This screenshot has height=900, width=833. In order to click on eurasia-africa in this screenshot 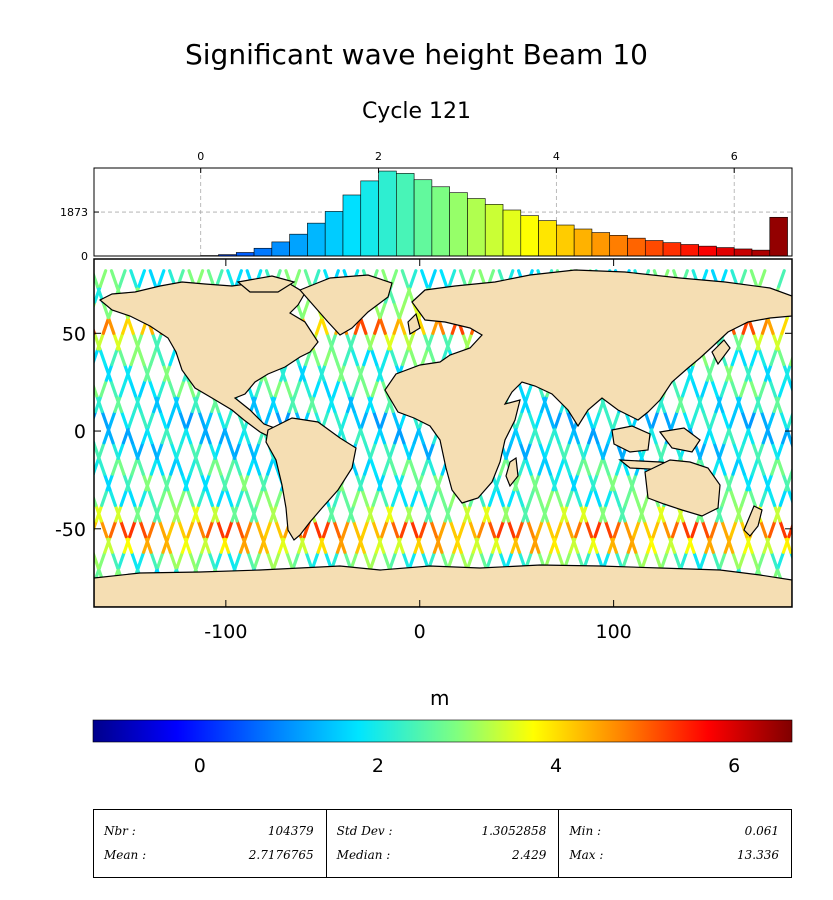, I will do `click(588, 386)`.